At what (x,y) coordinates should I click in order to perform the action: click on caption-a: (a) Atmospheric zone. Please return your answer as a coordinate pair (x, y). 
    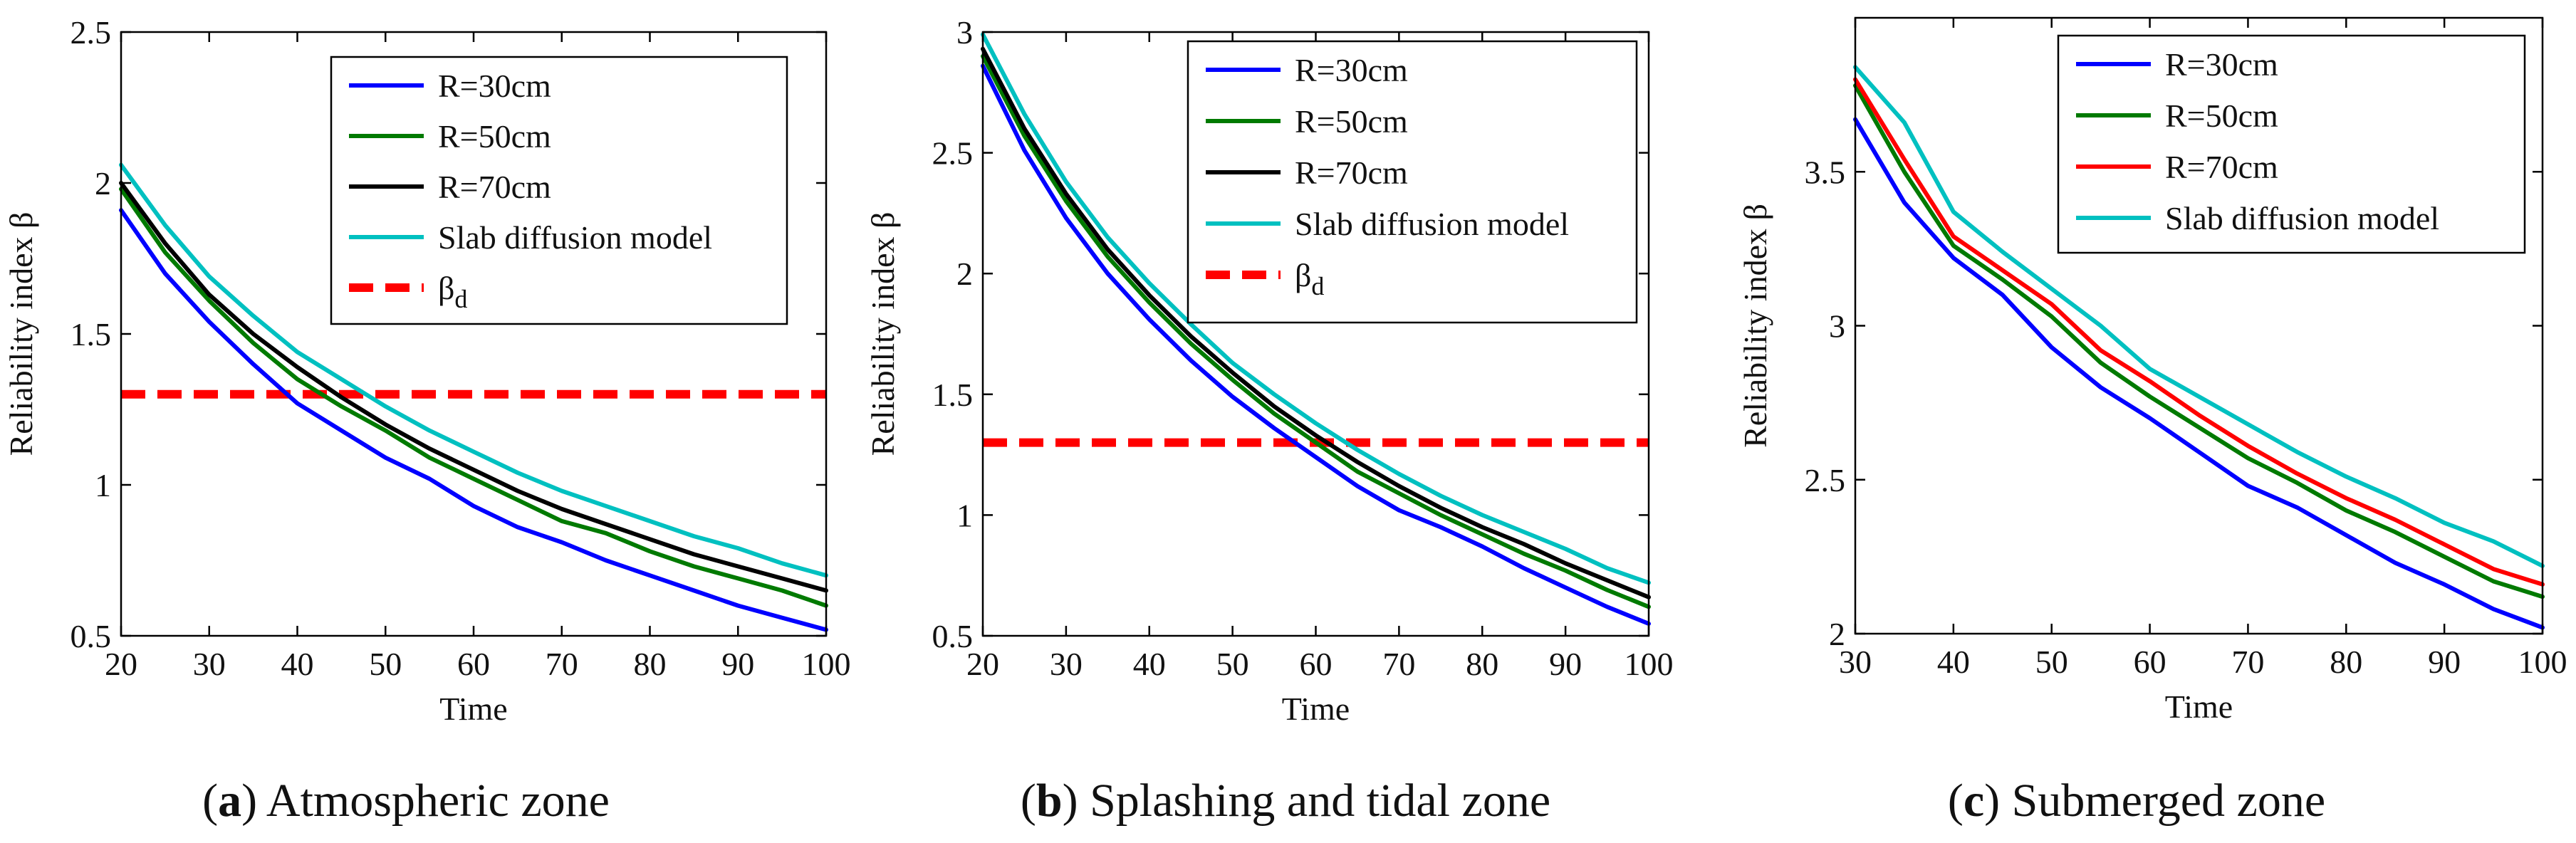
    Looking at the image, I should click on (406, 801).